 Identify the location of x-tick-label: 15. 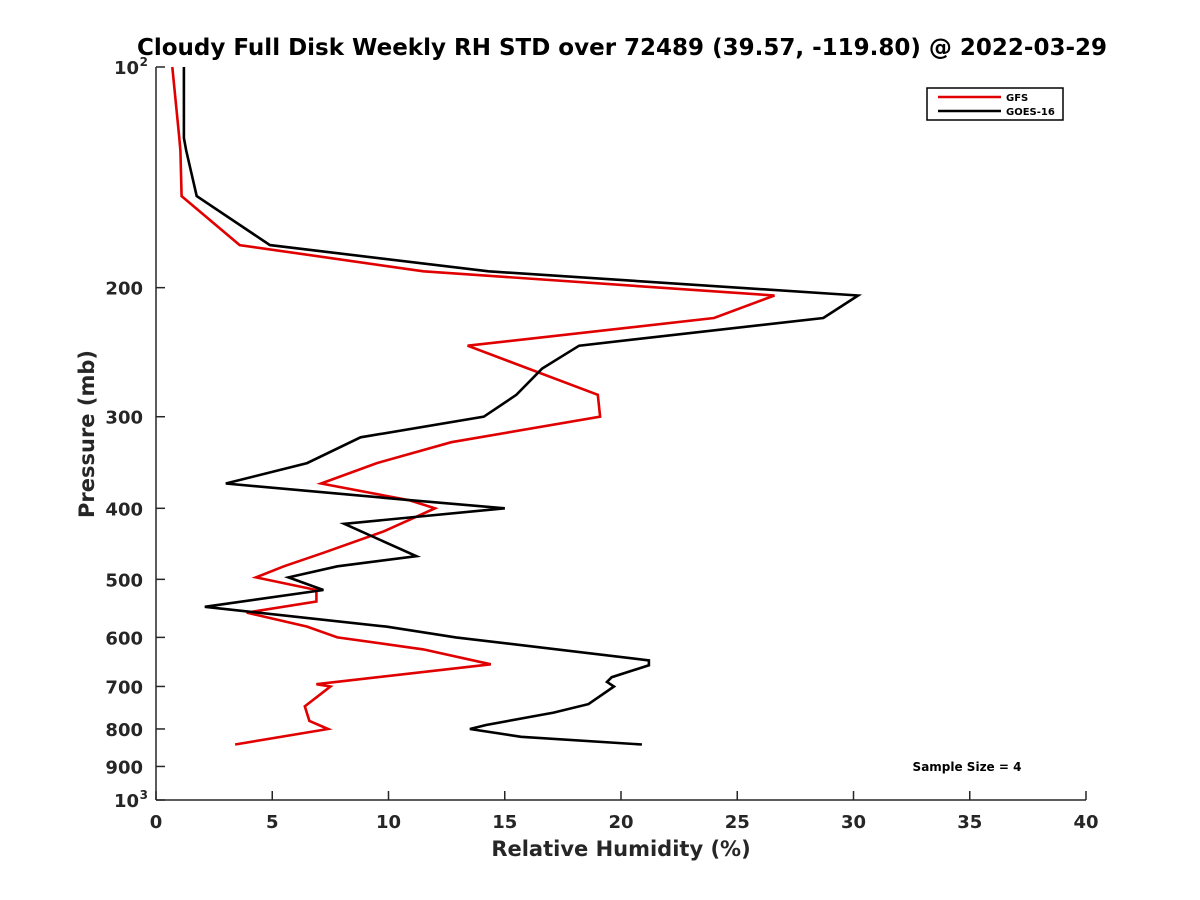
(504, 822).